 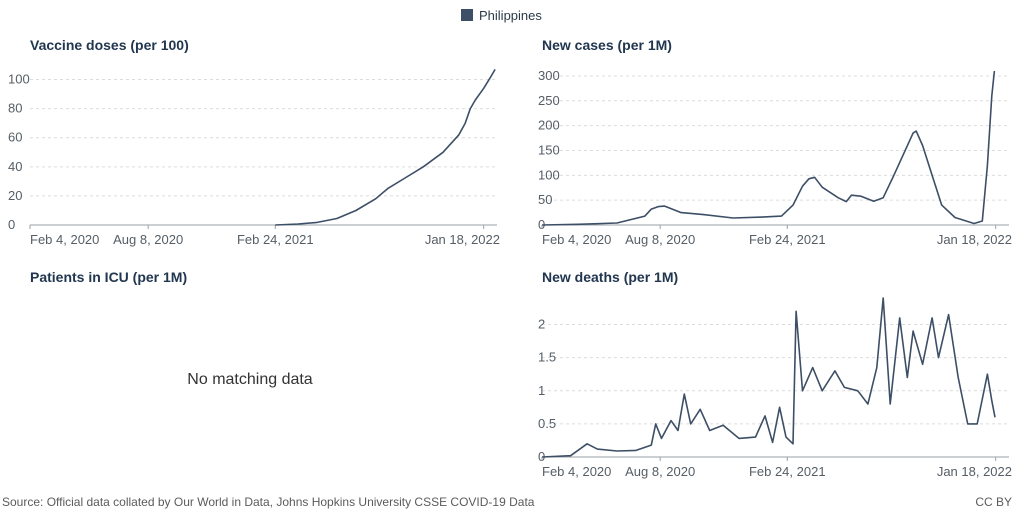 What do you see at coordinates (787, 471) in the screenshot?
I see `new-deaths-per-1m-x-tick-label: Feb 24, 2021` at bounding box center [787, 471].